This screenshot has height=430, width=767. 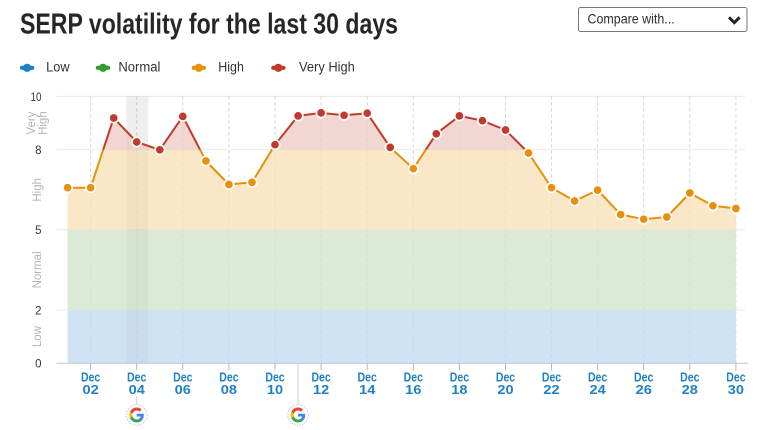 What do you see at coordinates (137, 389) in the screenshot?
I see `svg-text: 04` at bounding box center [137, 389].